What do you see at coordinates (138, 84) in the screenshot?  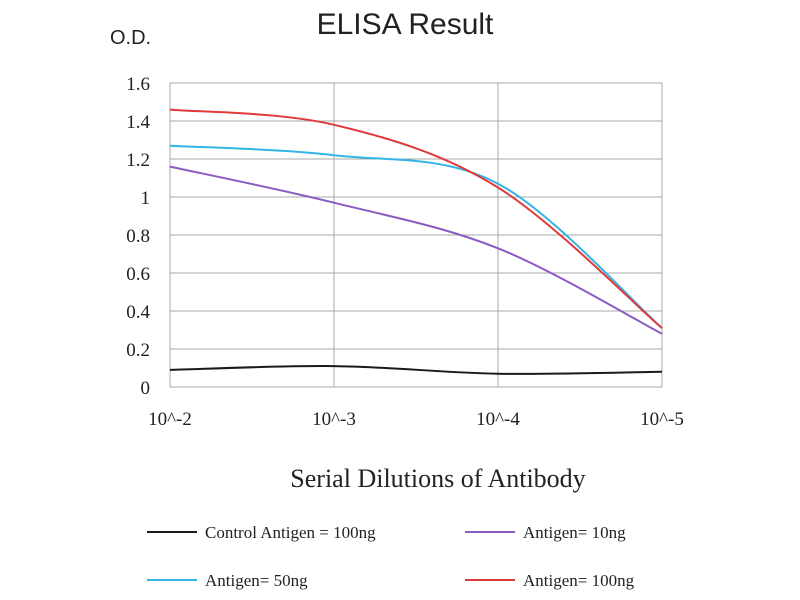 I see `y-tick-label: 1.6` at bounding box center [138, 84].